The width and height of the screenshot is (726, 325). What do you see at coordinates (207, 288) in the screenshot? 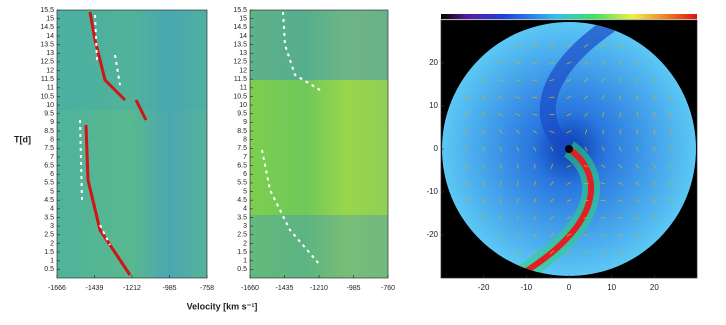
I see `x-tick-label: -758` at bounding box center [207, 288].